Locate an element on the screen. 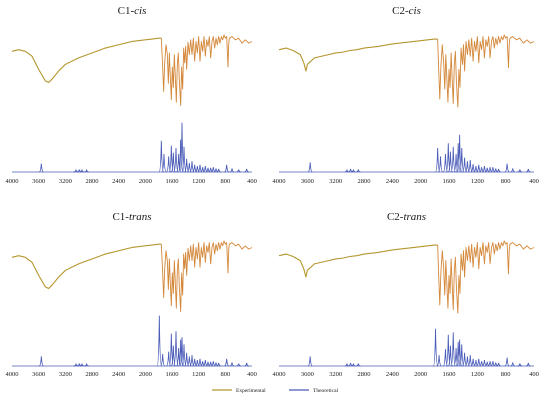 This screenshot has width=550, height=401. panel-title: C1-trans is located at coordinates (131, 217).